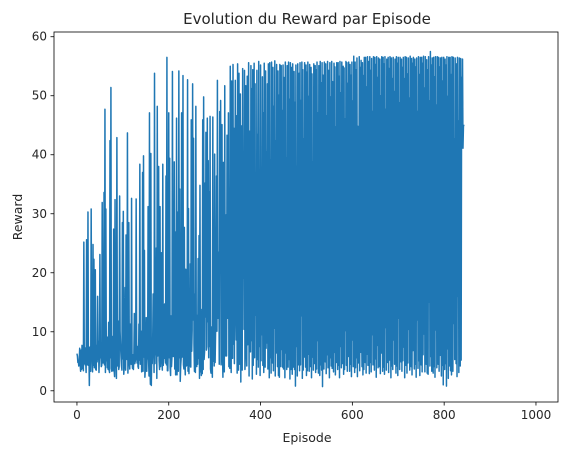 This screenshot has width=562, height=455. What do you see at coordinates (39, 155) in the screenshot?
I see `y-tick-label: 40` at bounding box center [39, 155].